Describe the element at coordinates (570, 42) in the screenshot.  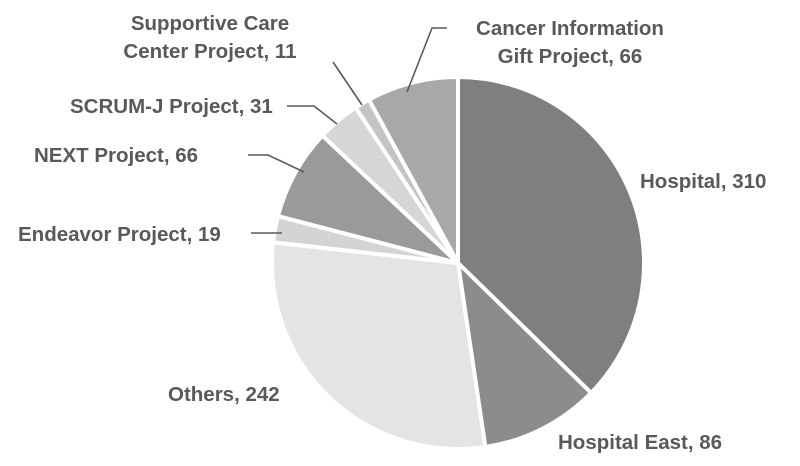
I see `data-label-cancer-information-gift-project: Cancer Information Gift Project, 66` at that location.